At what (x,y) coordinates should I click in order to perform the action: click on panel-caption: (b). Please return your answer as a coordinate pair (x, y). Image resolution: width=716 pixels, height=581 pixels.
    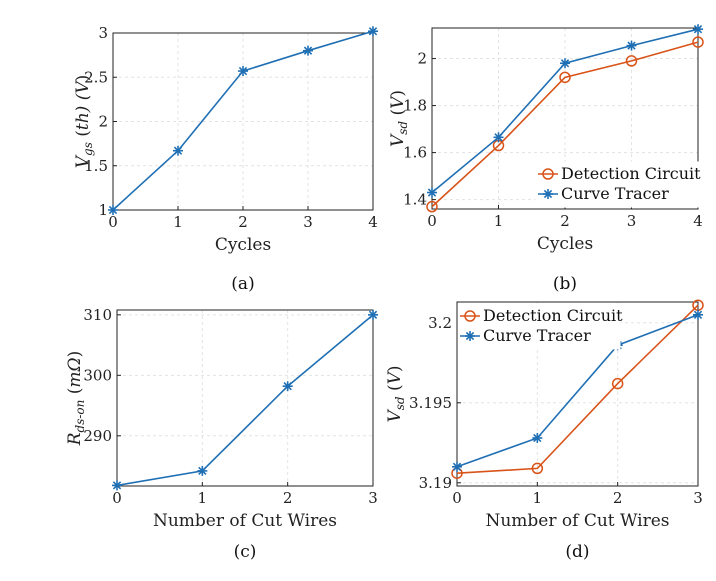
    Looking at the image, I should click on (565, 284).